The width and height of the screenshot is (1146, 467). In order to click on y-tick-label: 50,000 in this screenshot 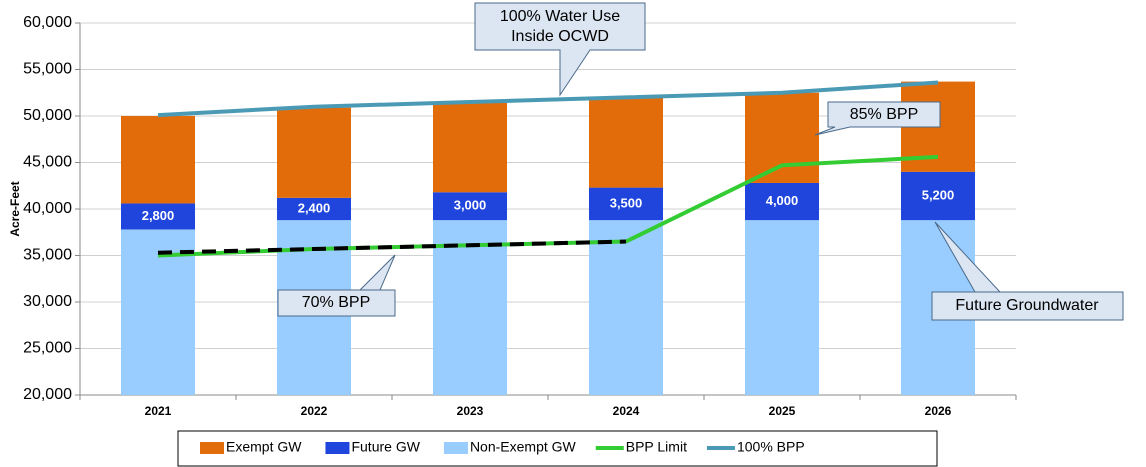, I will do `click(47, 115)`.